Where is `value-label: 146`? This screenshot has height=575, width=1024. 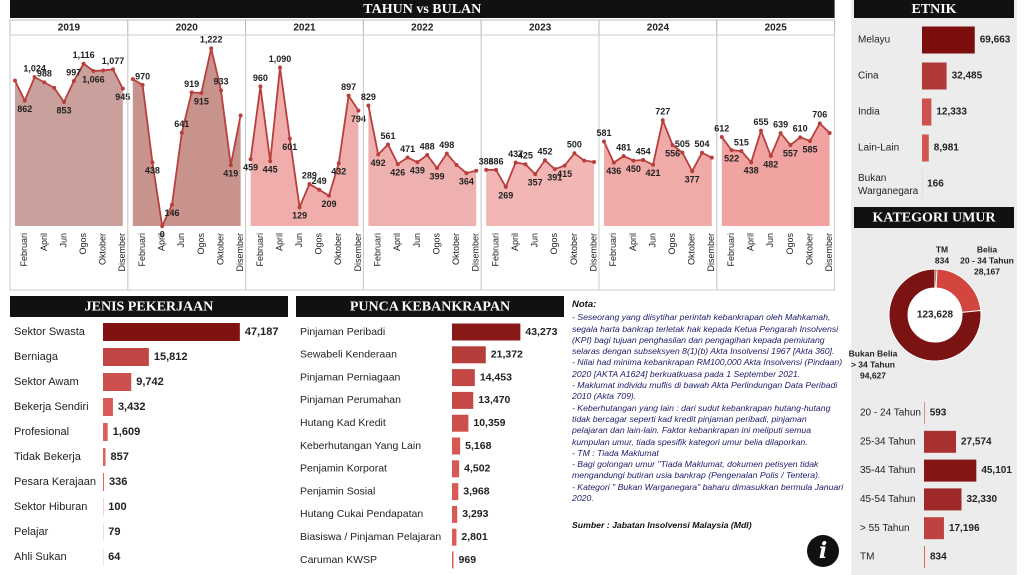 value-label: 146 is located at coordinates (171, 213).